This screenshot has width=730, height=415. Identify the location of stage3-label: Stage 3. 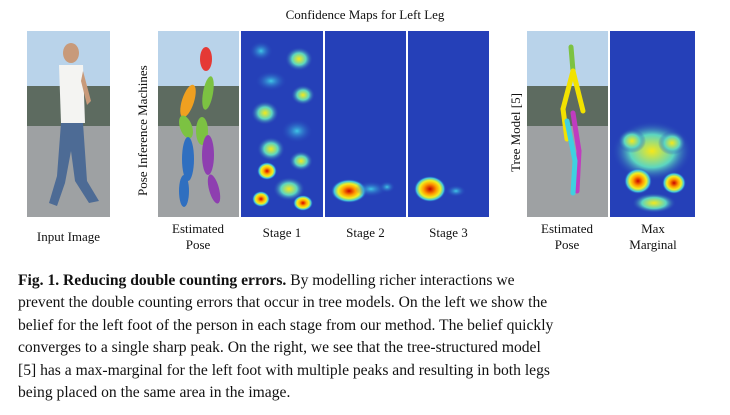
(448, 232).